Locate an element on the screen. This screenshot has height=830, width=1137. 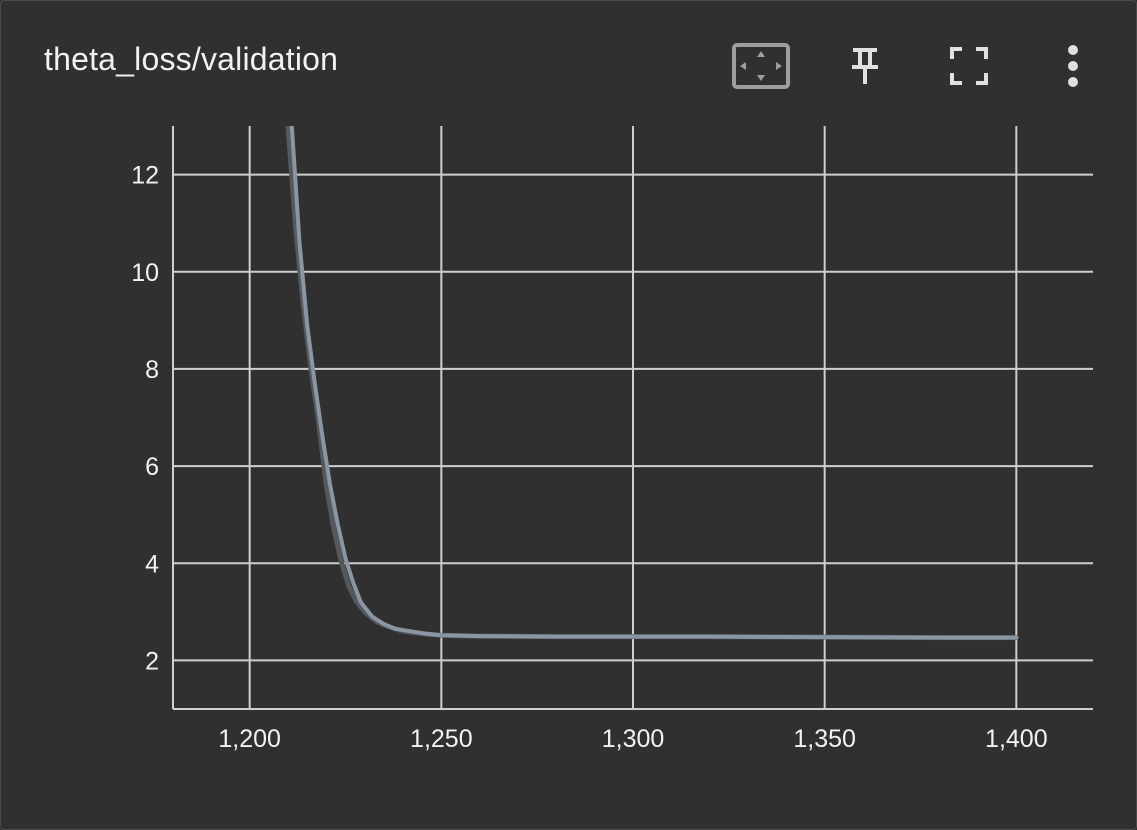
fit-domain-button is located at coordinates (761, 66).